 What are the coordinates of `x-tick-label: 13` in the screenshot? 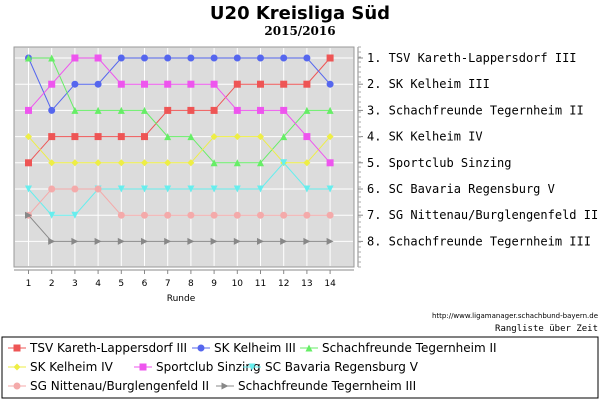 It's located at (306, 284).